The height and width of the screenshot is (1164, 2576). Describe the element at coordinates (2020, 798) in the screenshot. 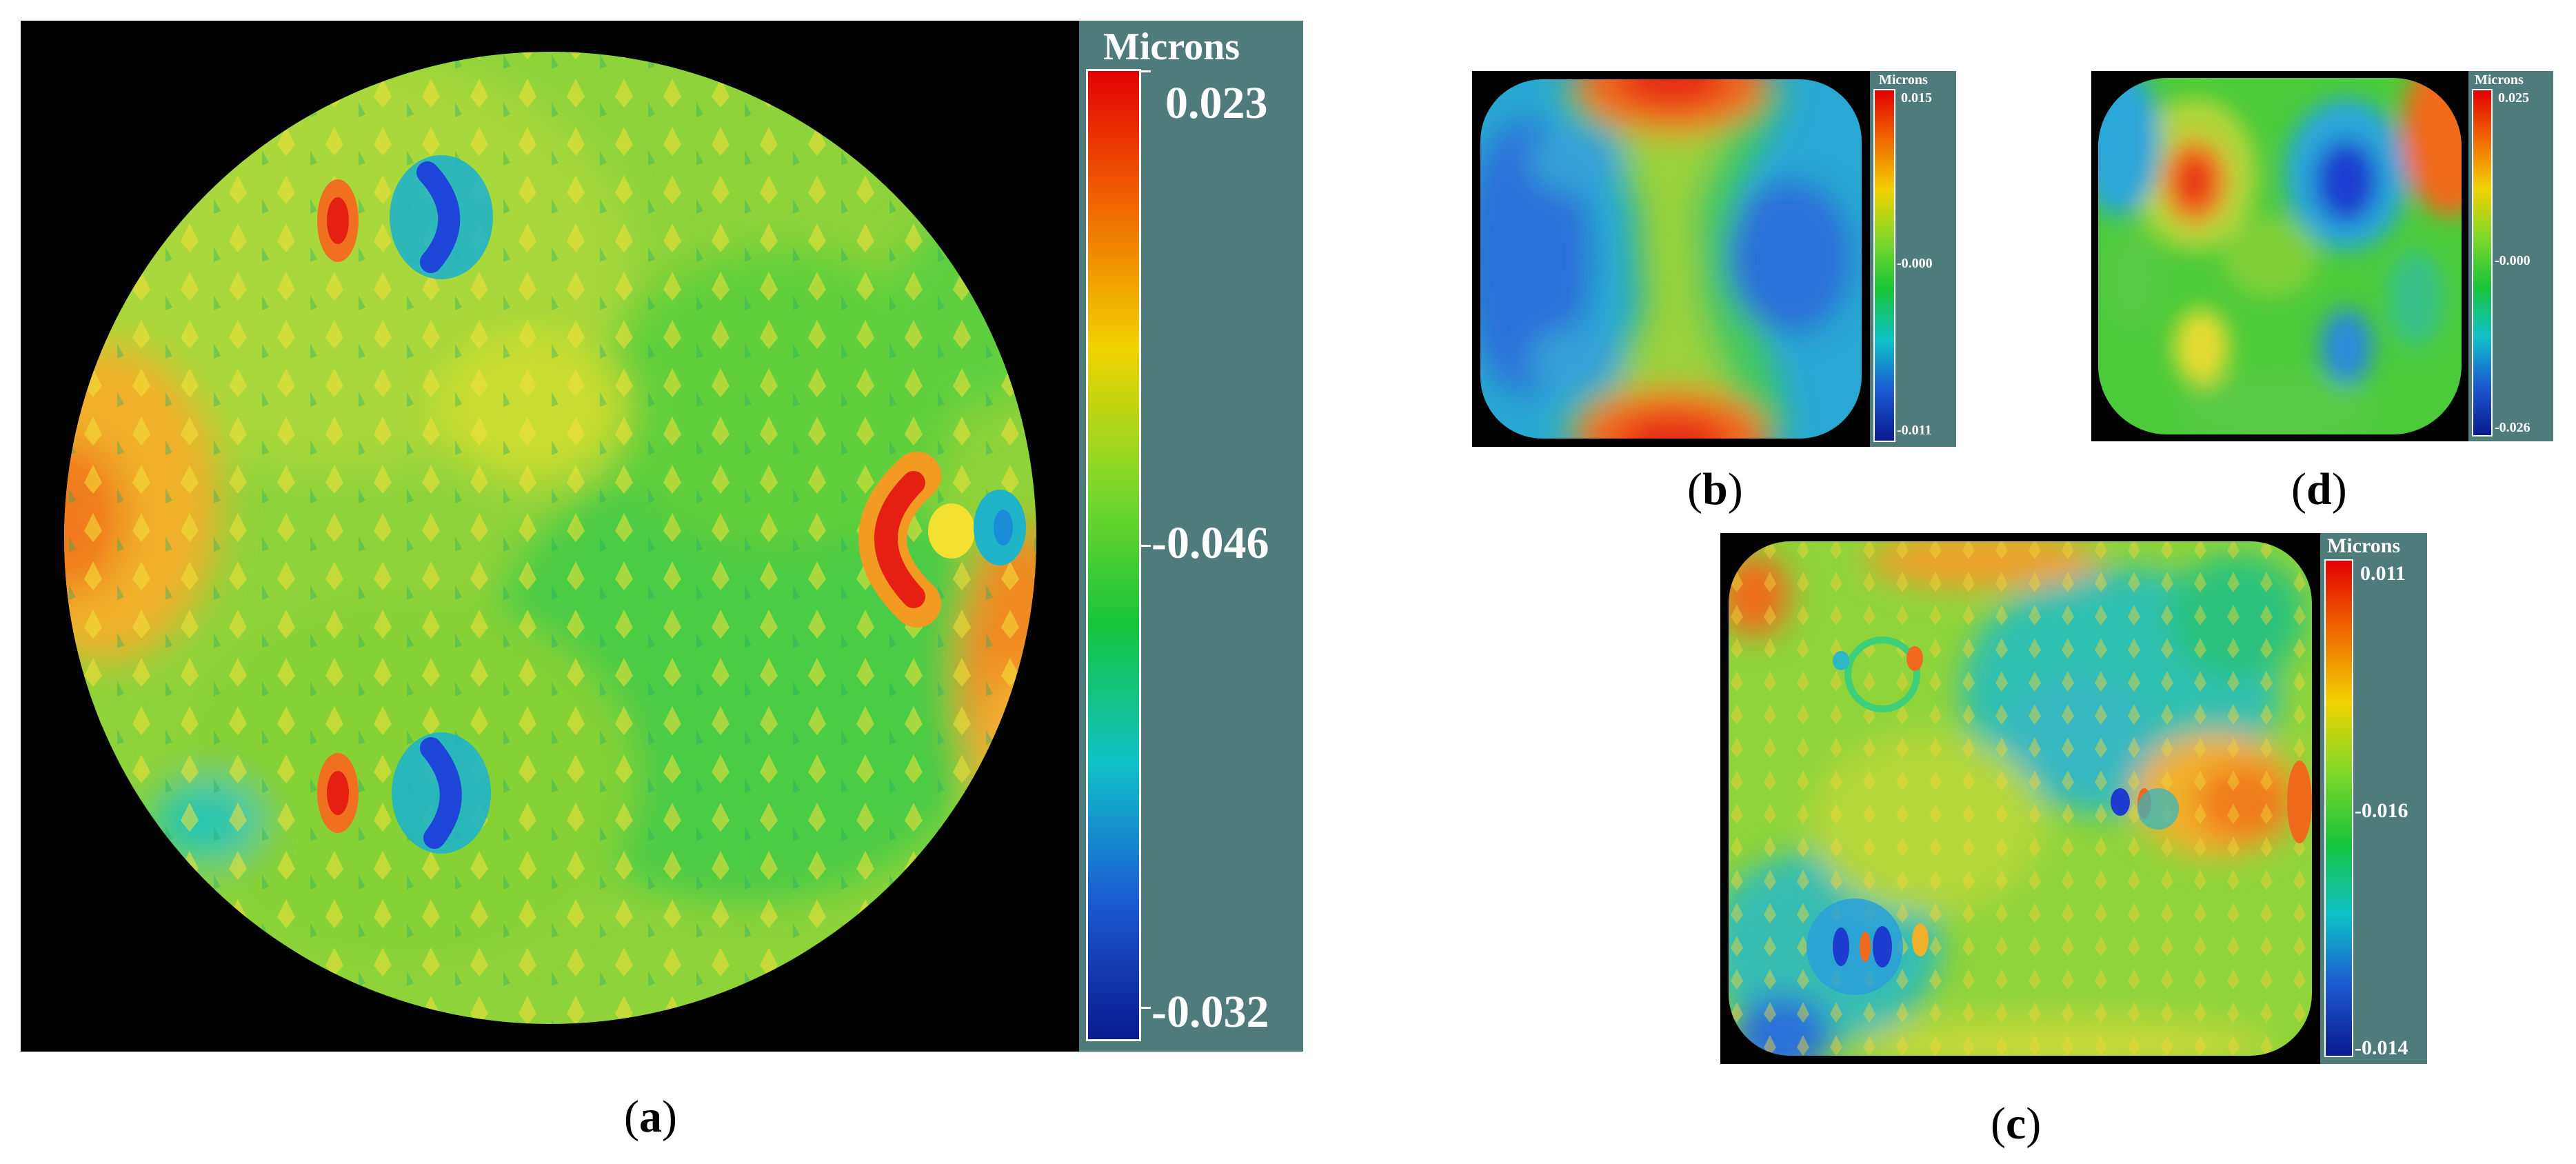

I see `surface-map-c` at that location.